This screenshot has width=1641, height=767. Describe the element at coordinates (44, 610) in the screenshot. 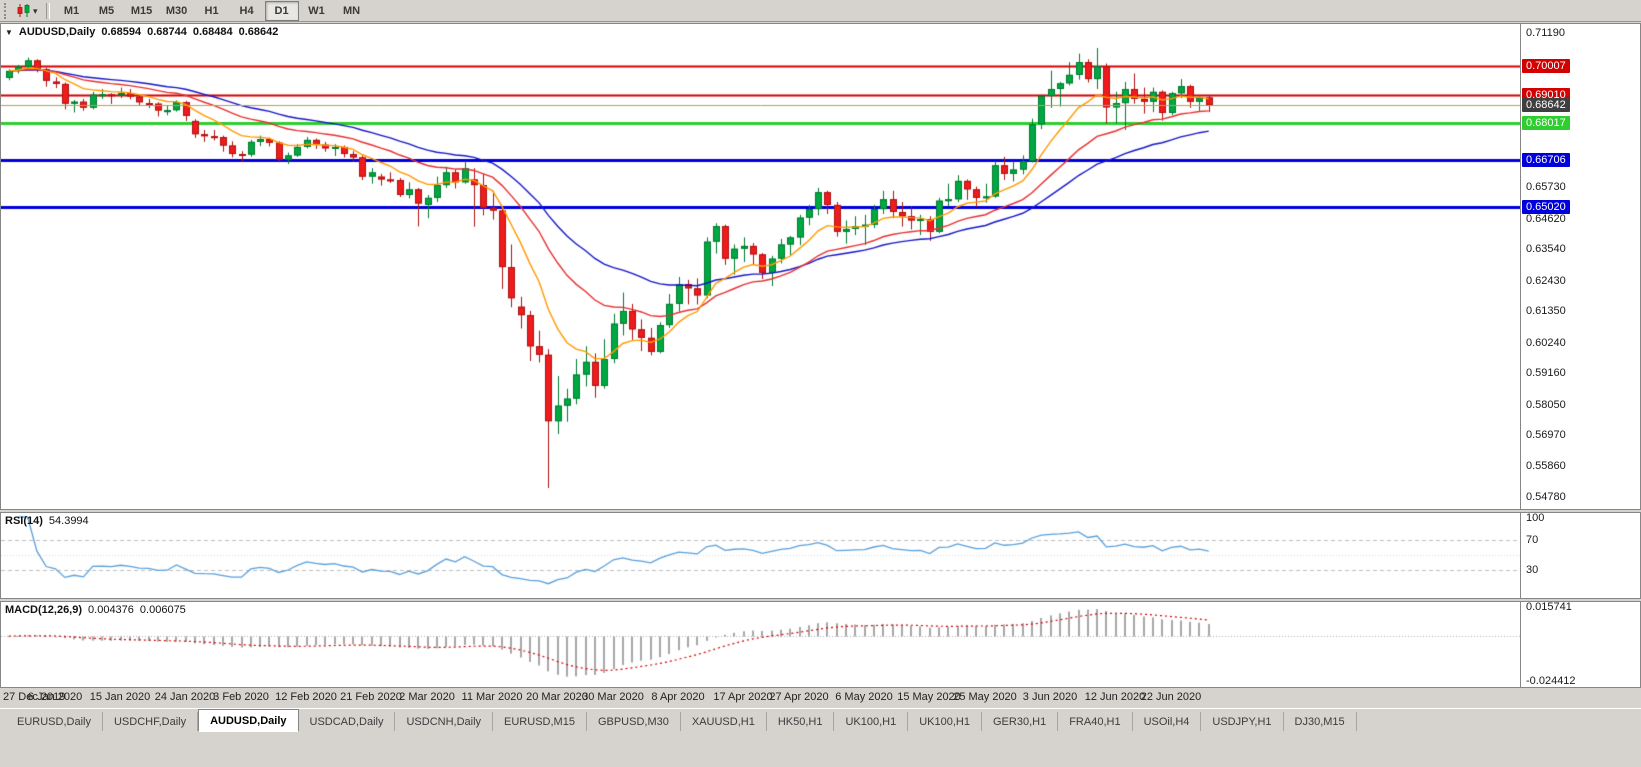

I see `macd-indicator-name: MACD(12,26,9)` at that location.